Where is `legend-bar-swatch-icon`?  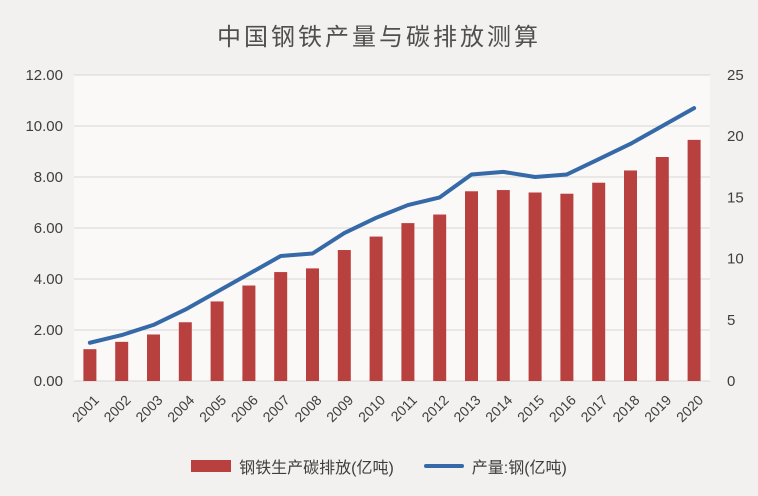 legend-bar-swatch-icon is located at coordinates (211, 466).